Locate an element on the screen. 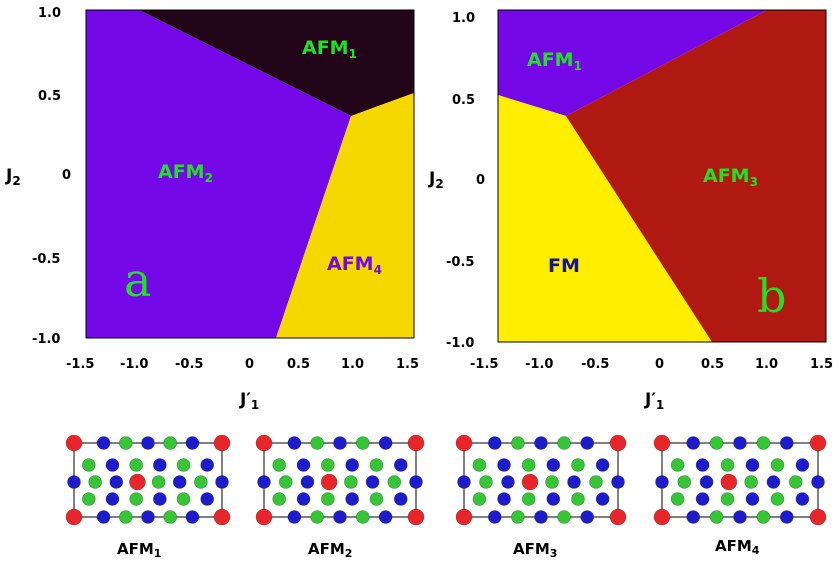  phase-label-fm-b: FM is located at coordinates (564, 266).